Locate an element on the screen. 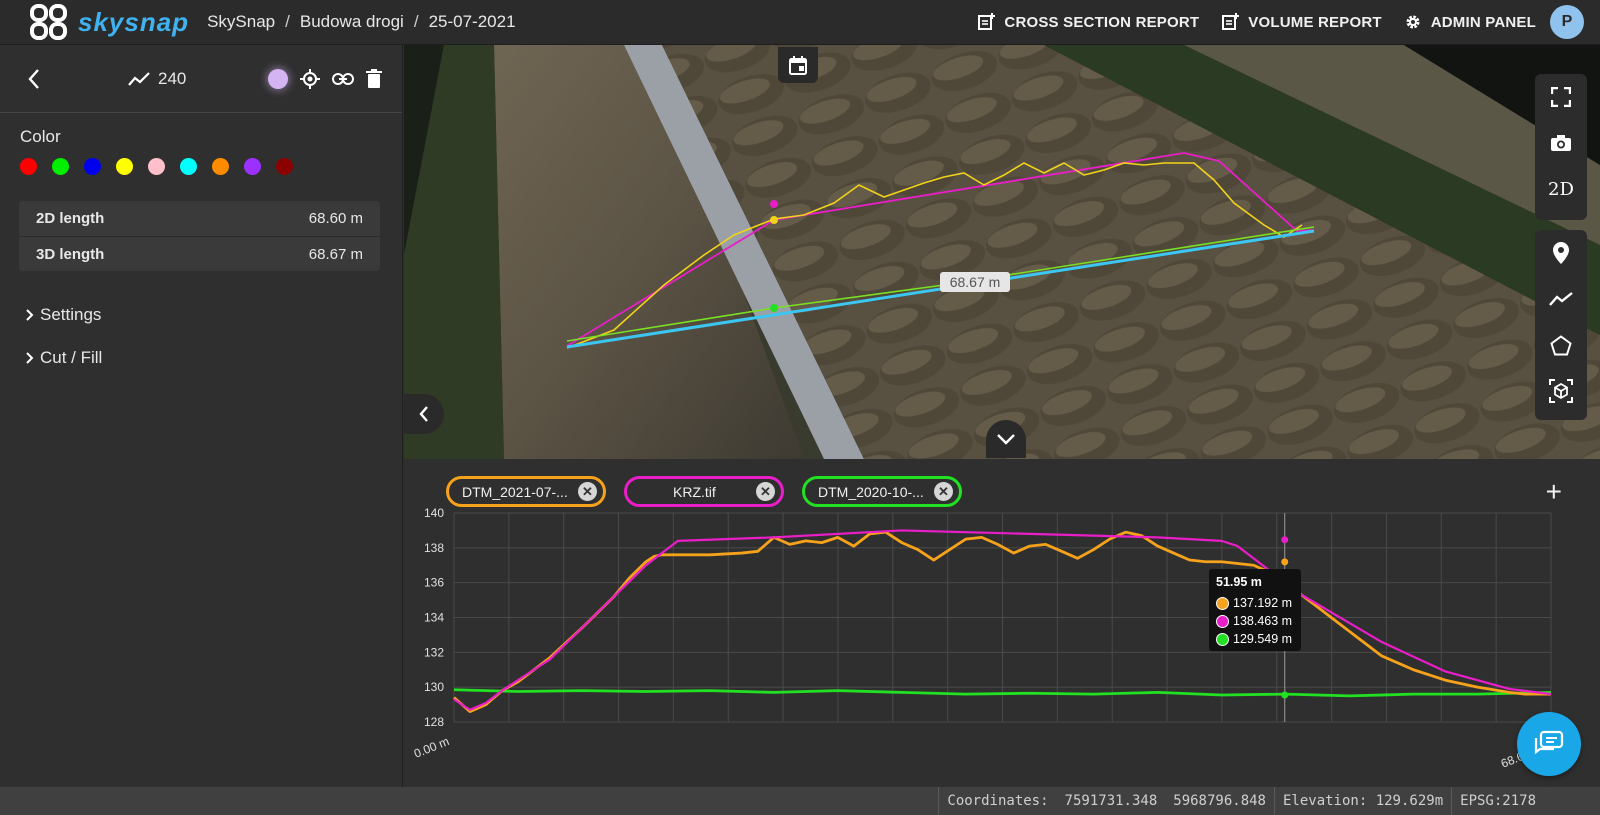 Image resolution: width=1600 pixels, height=815 pixels. measurement-title: 240 is located at coordinates (157, 79).